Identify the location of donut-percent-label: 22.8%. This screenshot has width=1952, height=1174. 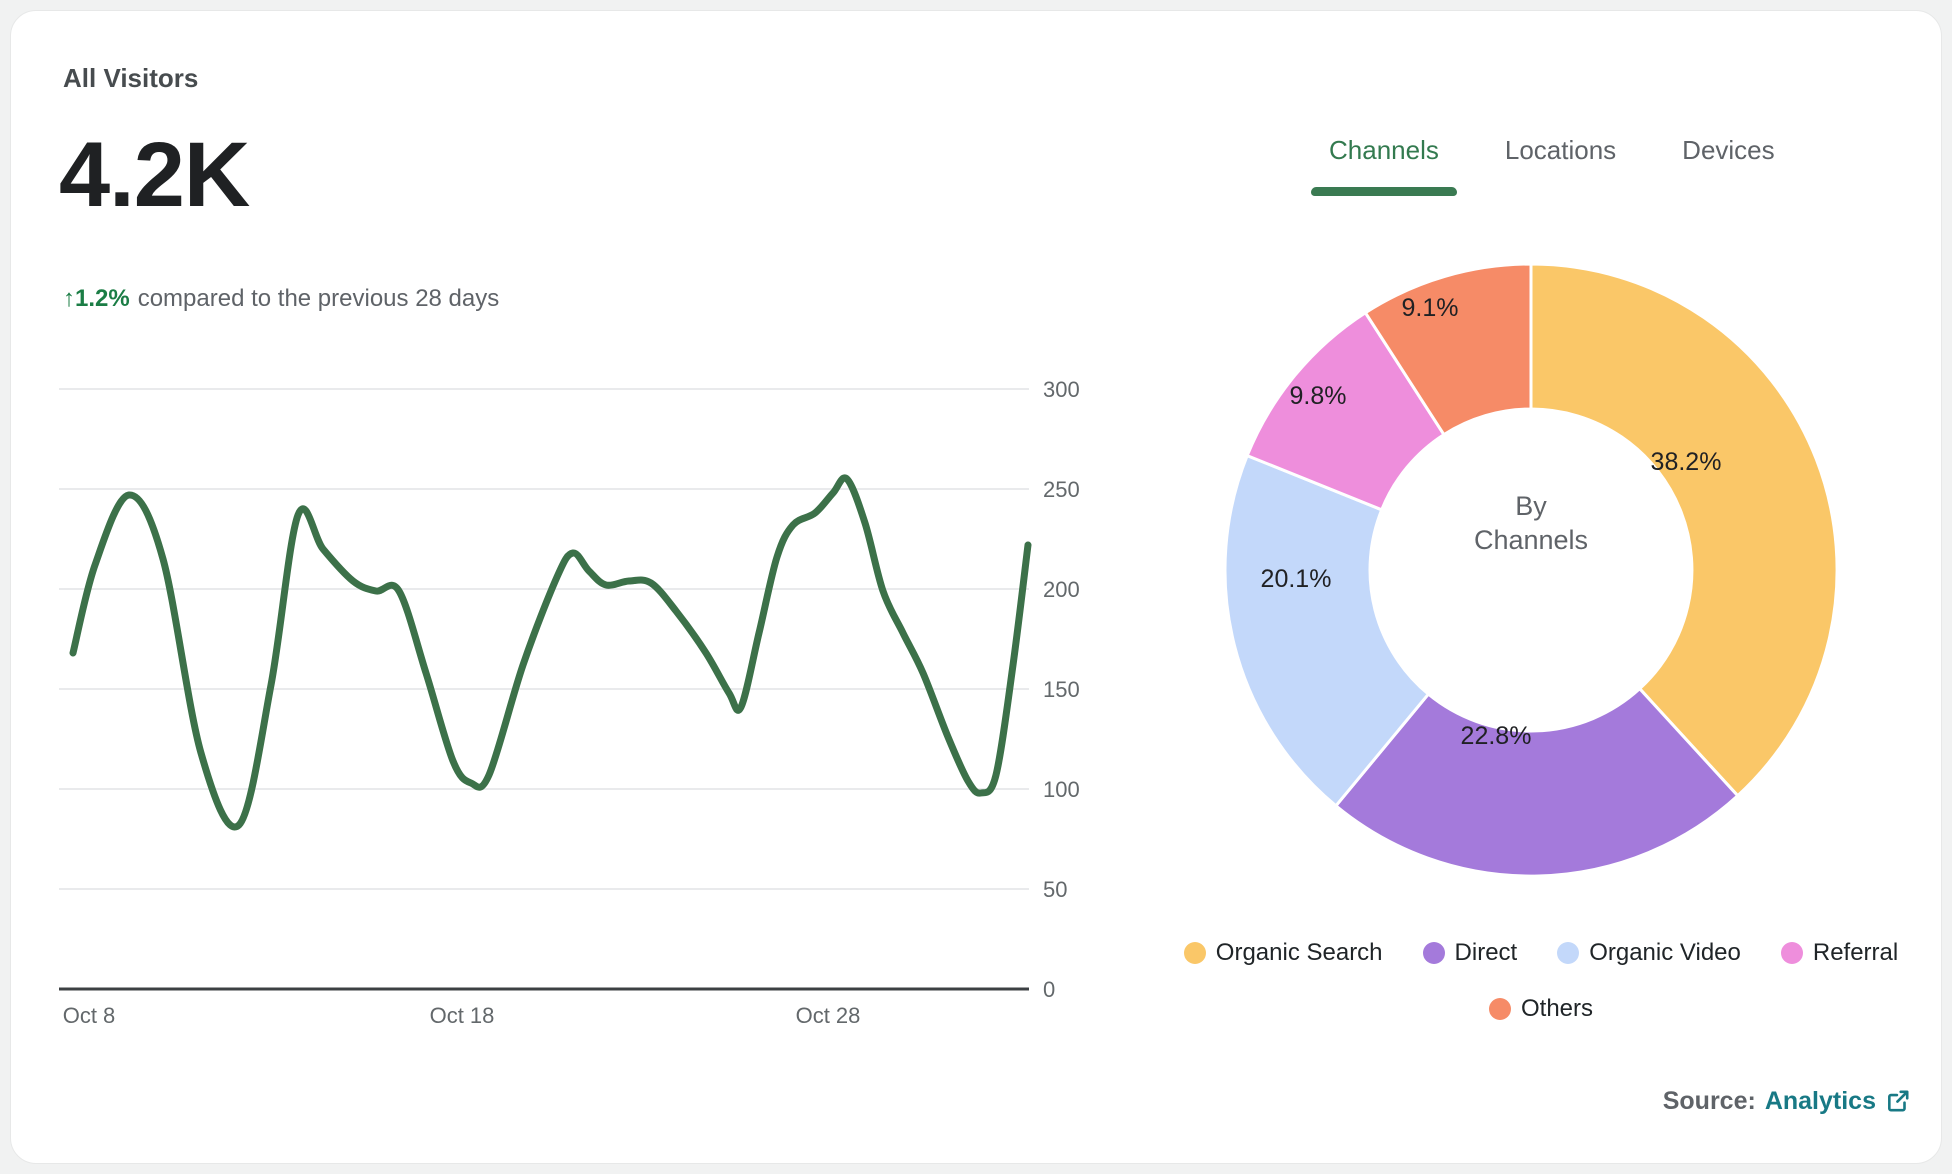
(1496, 736).